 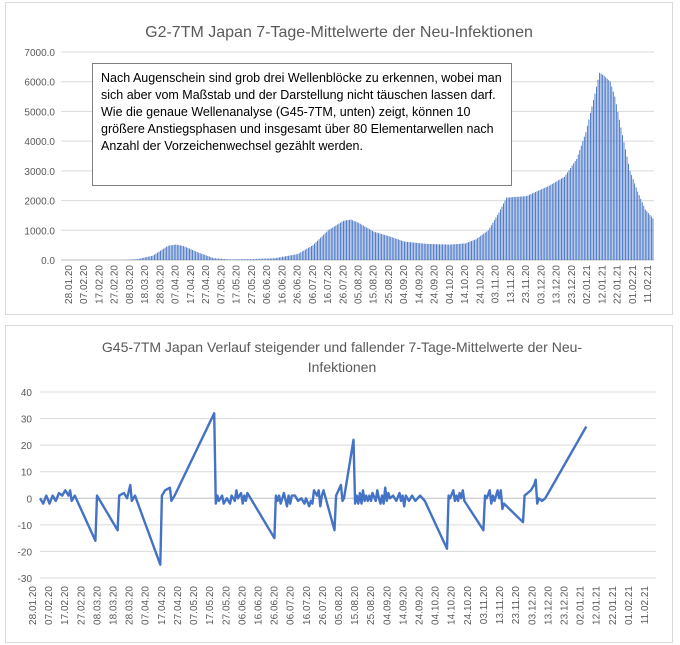 What do you see at coordinates (602, 284) in the screenshot?
I see `top-x-tick-label: 12.01.21` at bounding box center [602, 284].